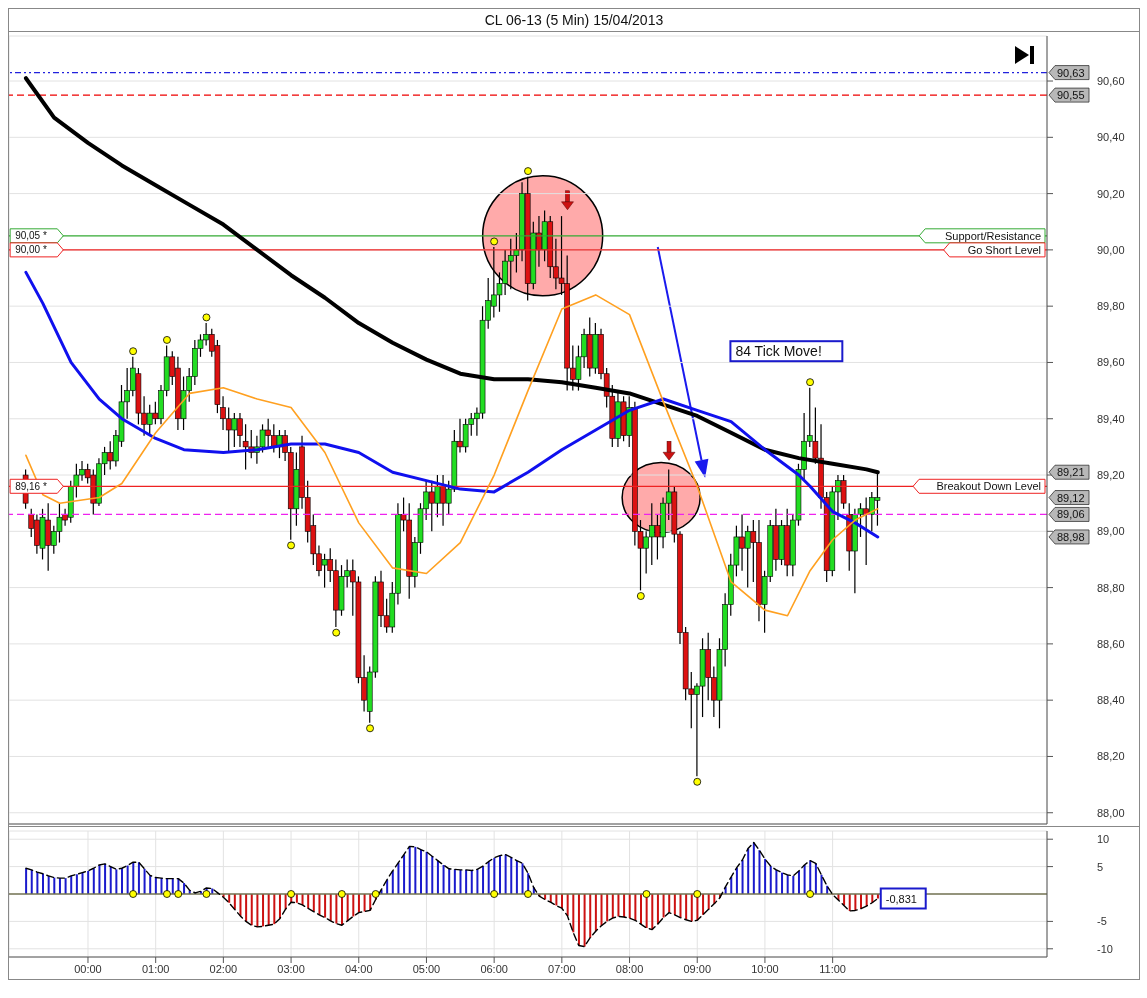 This screenshot has width=1147, height=998. I want to click on annotation: 90,63, so click(1071, 72).